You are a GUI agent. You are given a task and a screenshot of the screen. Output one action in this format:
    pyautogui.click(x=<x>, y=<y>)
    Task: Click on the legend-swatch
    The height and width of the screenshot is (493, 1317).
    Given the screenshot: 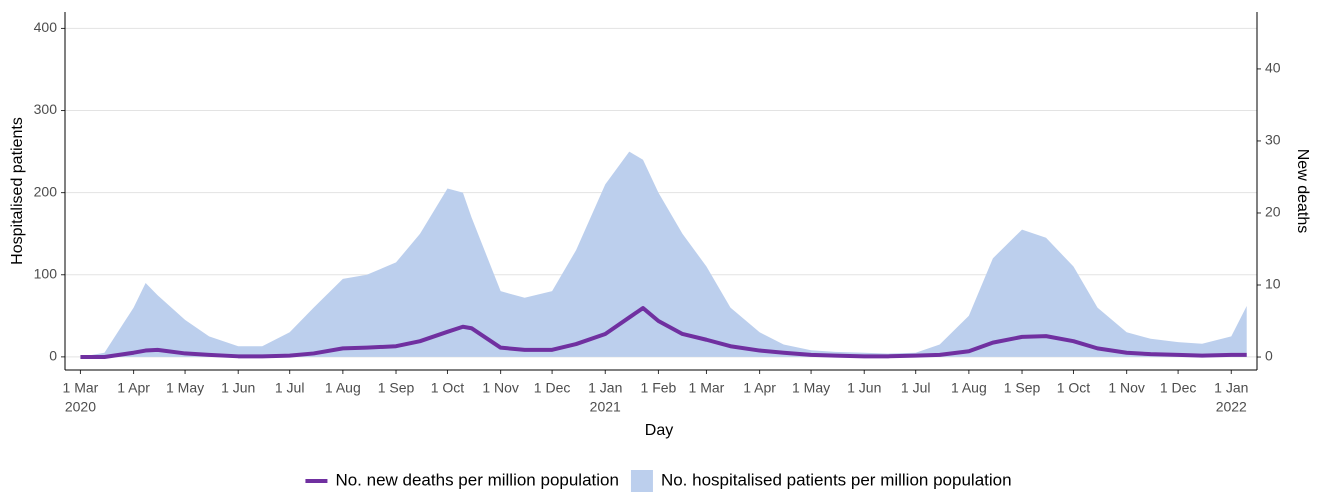 What is the action you would take?
    pyautogui.click(x=641, y=481)
    